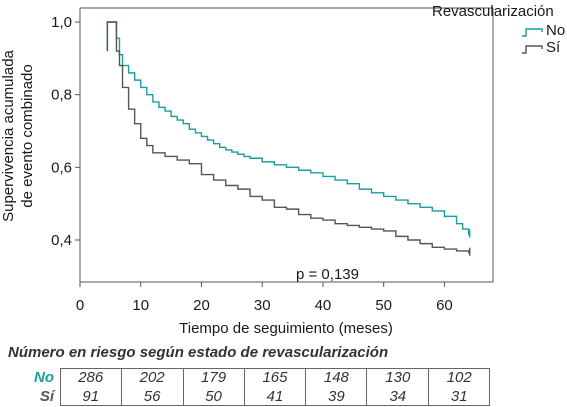 The image size is (567, 407). I want to click on x-tick-label: 0, so click(80, 305).